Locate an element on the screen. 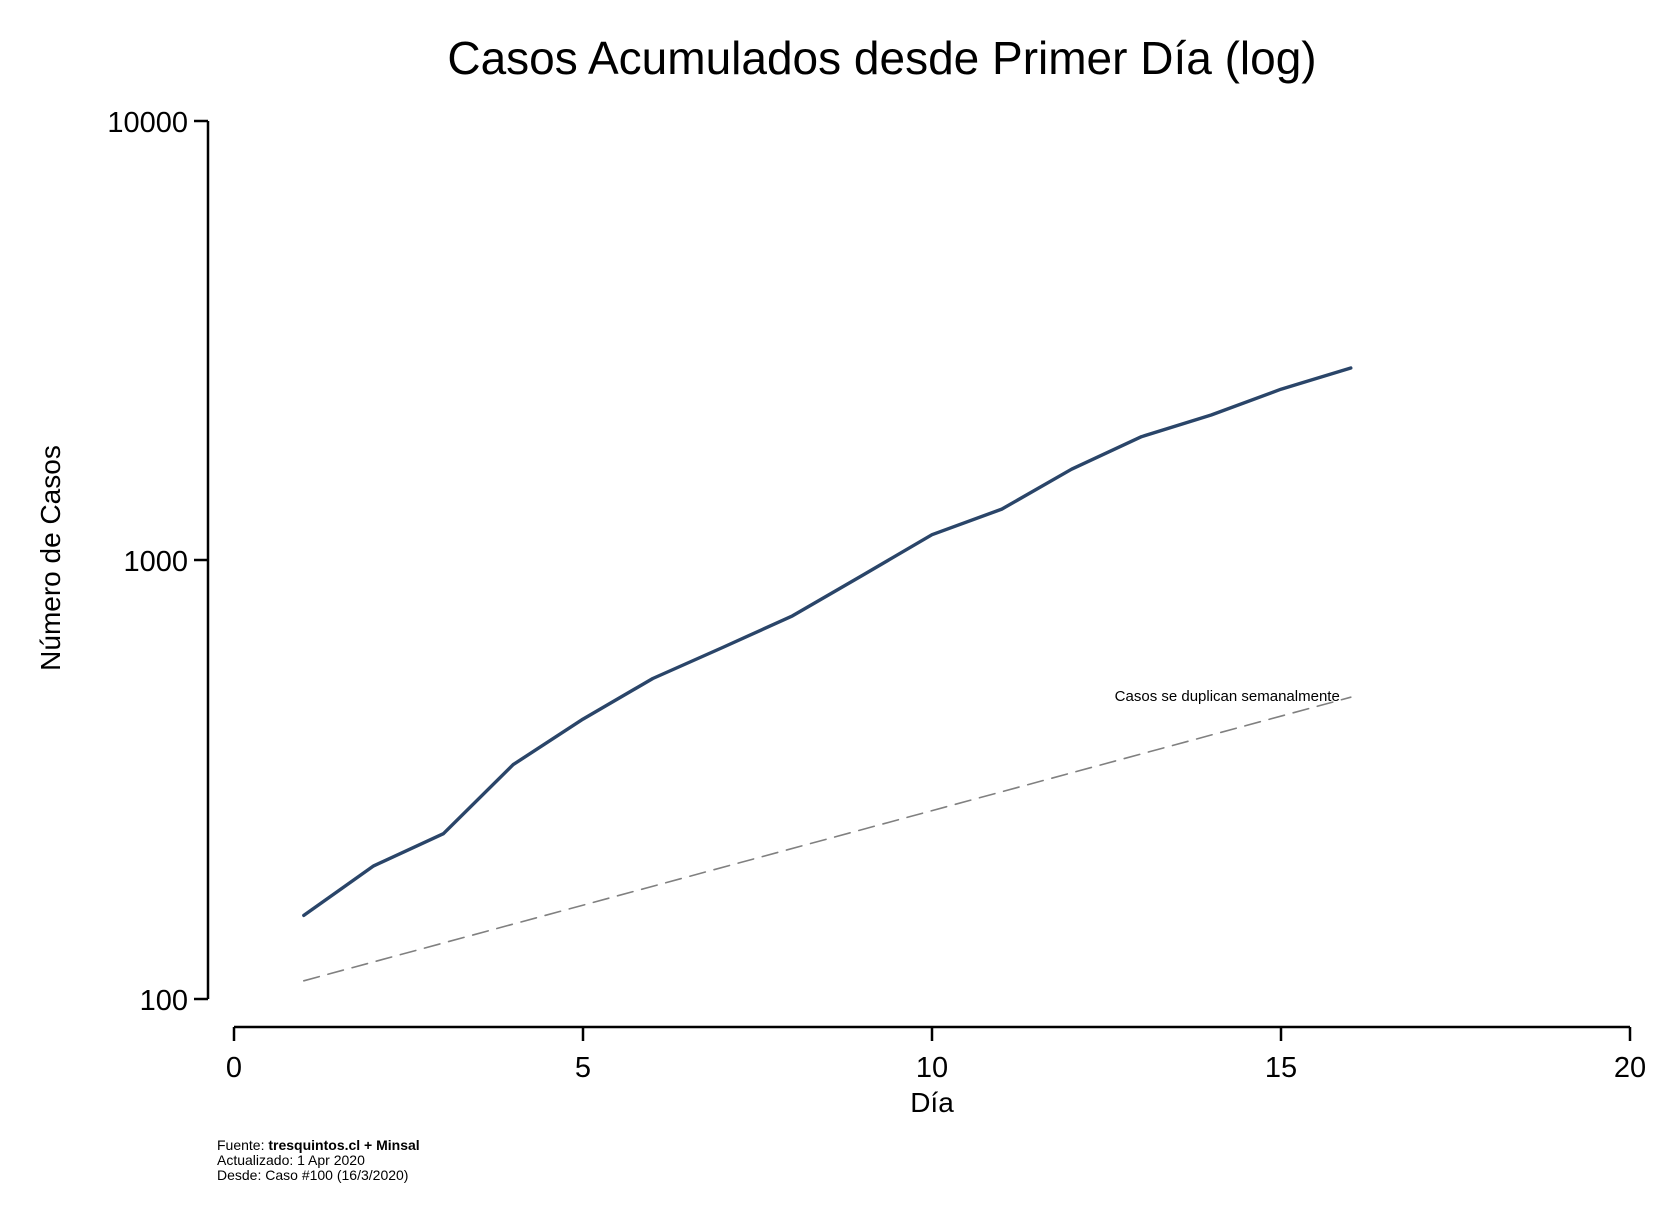 The height and width of the screenshot is (1214, 1670). footer-source-bold: tresquintos.cl + Minsal is located at coordinates (344, 1145).